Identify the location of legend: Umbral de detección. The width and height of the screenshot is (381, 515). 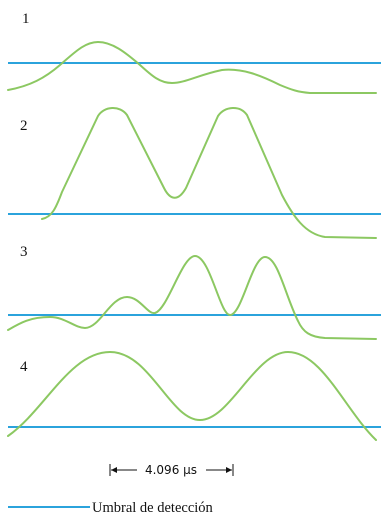
(111, 507).